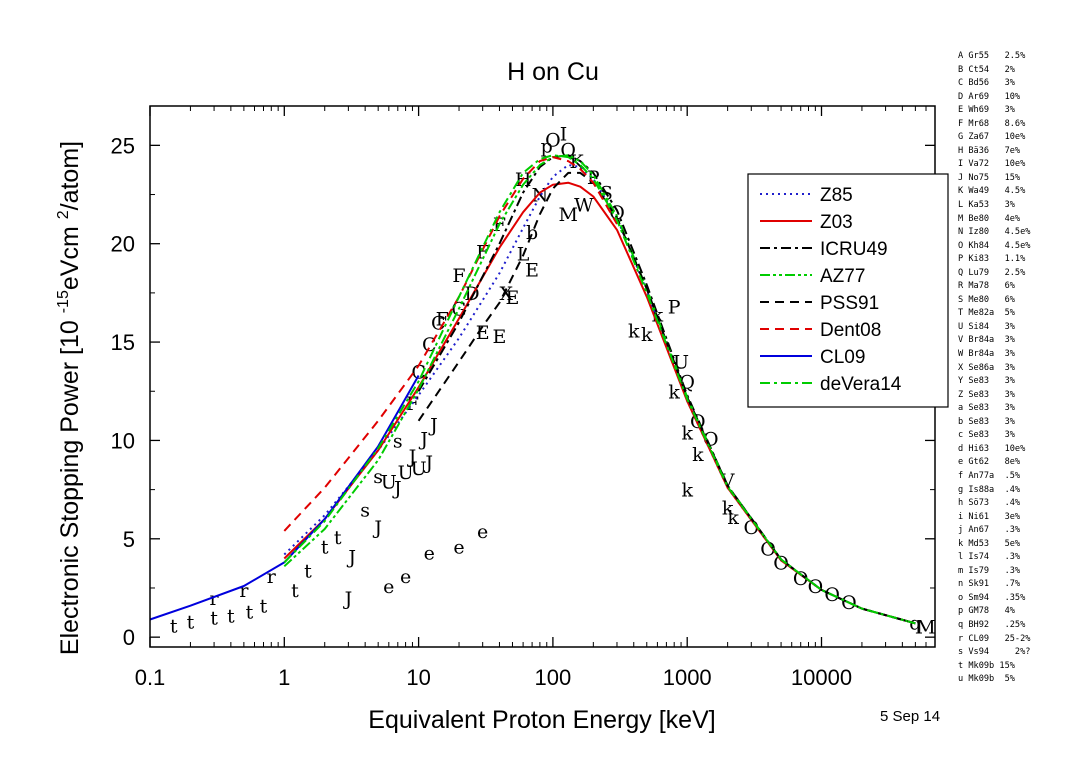  What do you see at coordinates (70, 175) in the screenshot?
I see `y-label-part-3: /atom]` at bounding box center [70, 175].